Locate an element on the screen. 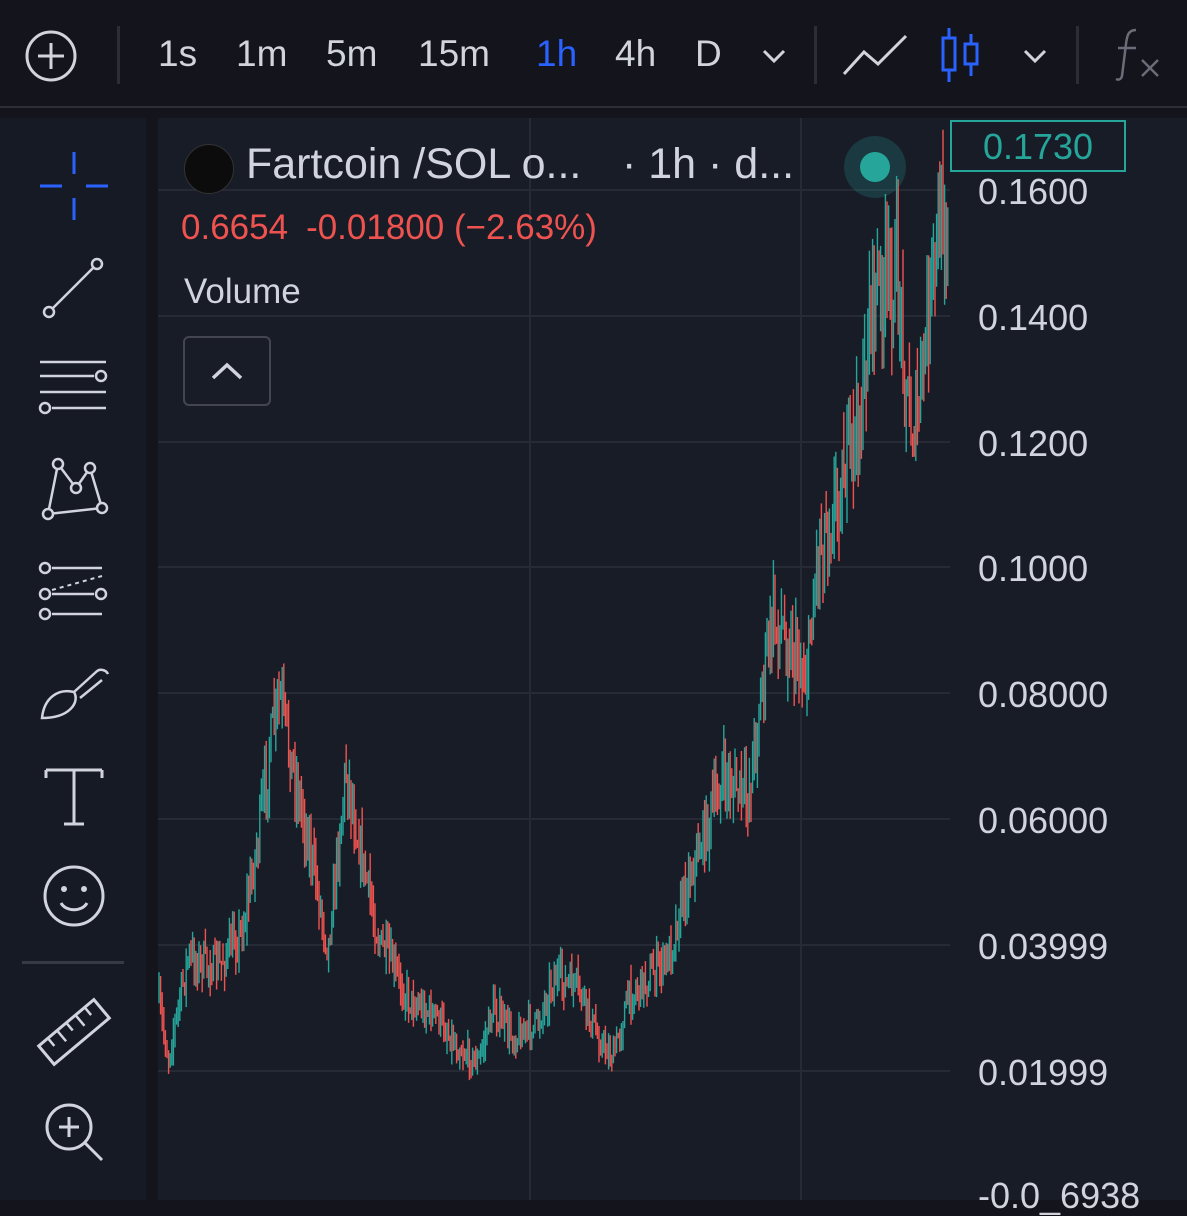 This screenshot has width=1187, height=1216. add-symbol-button is located at coordinates (51, 56).